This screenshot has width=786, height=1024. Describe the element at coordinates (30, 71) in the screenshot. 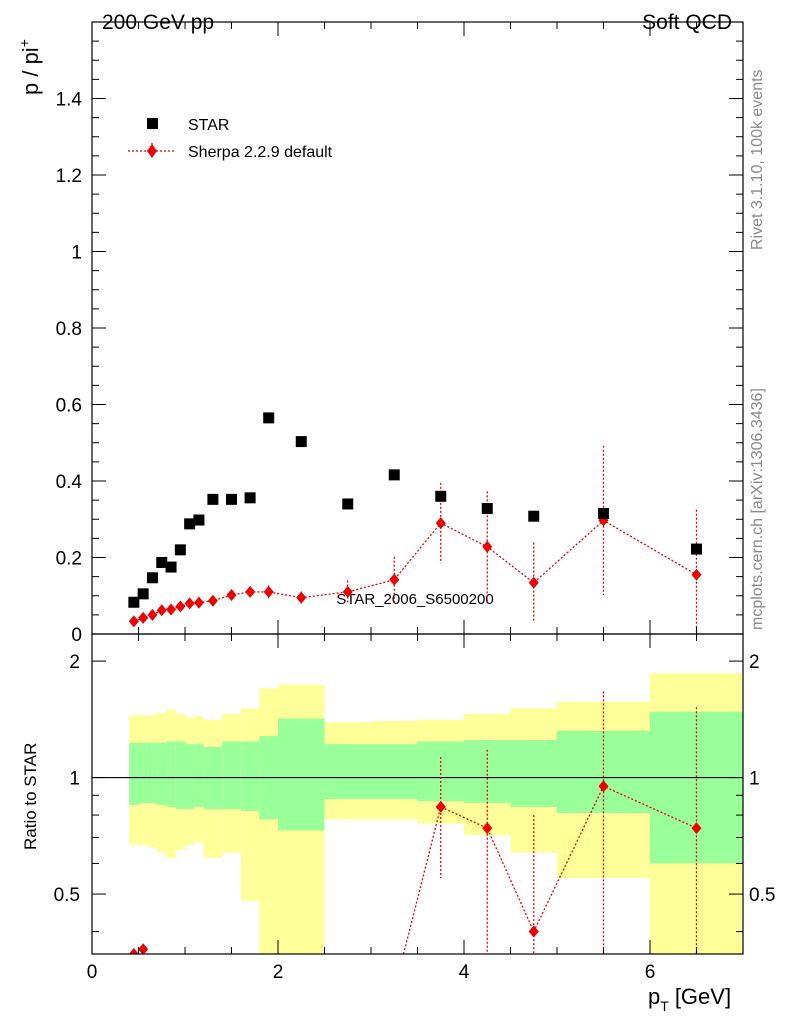

I see `top-y-label-text: p / pi` at that location.